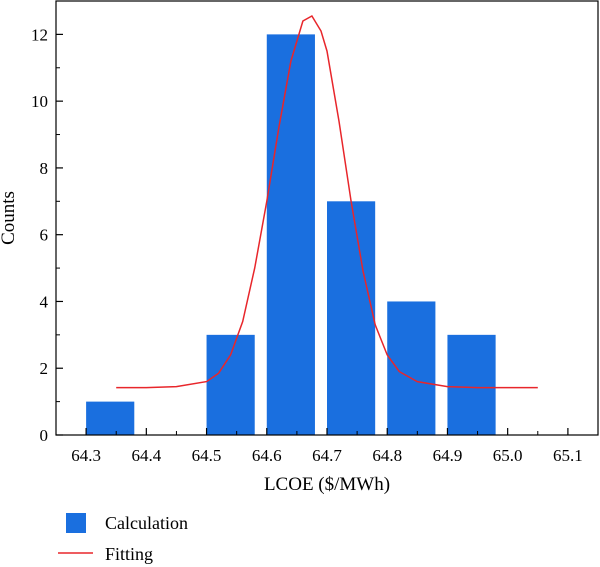  I want to click on legend-swatch-calculation, so click(76, 523).